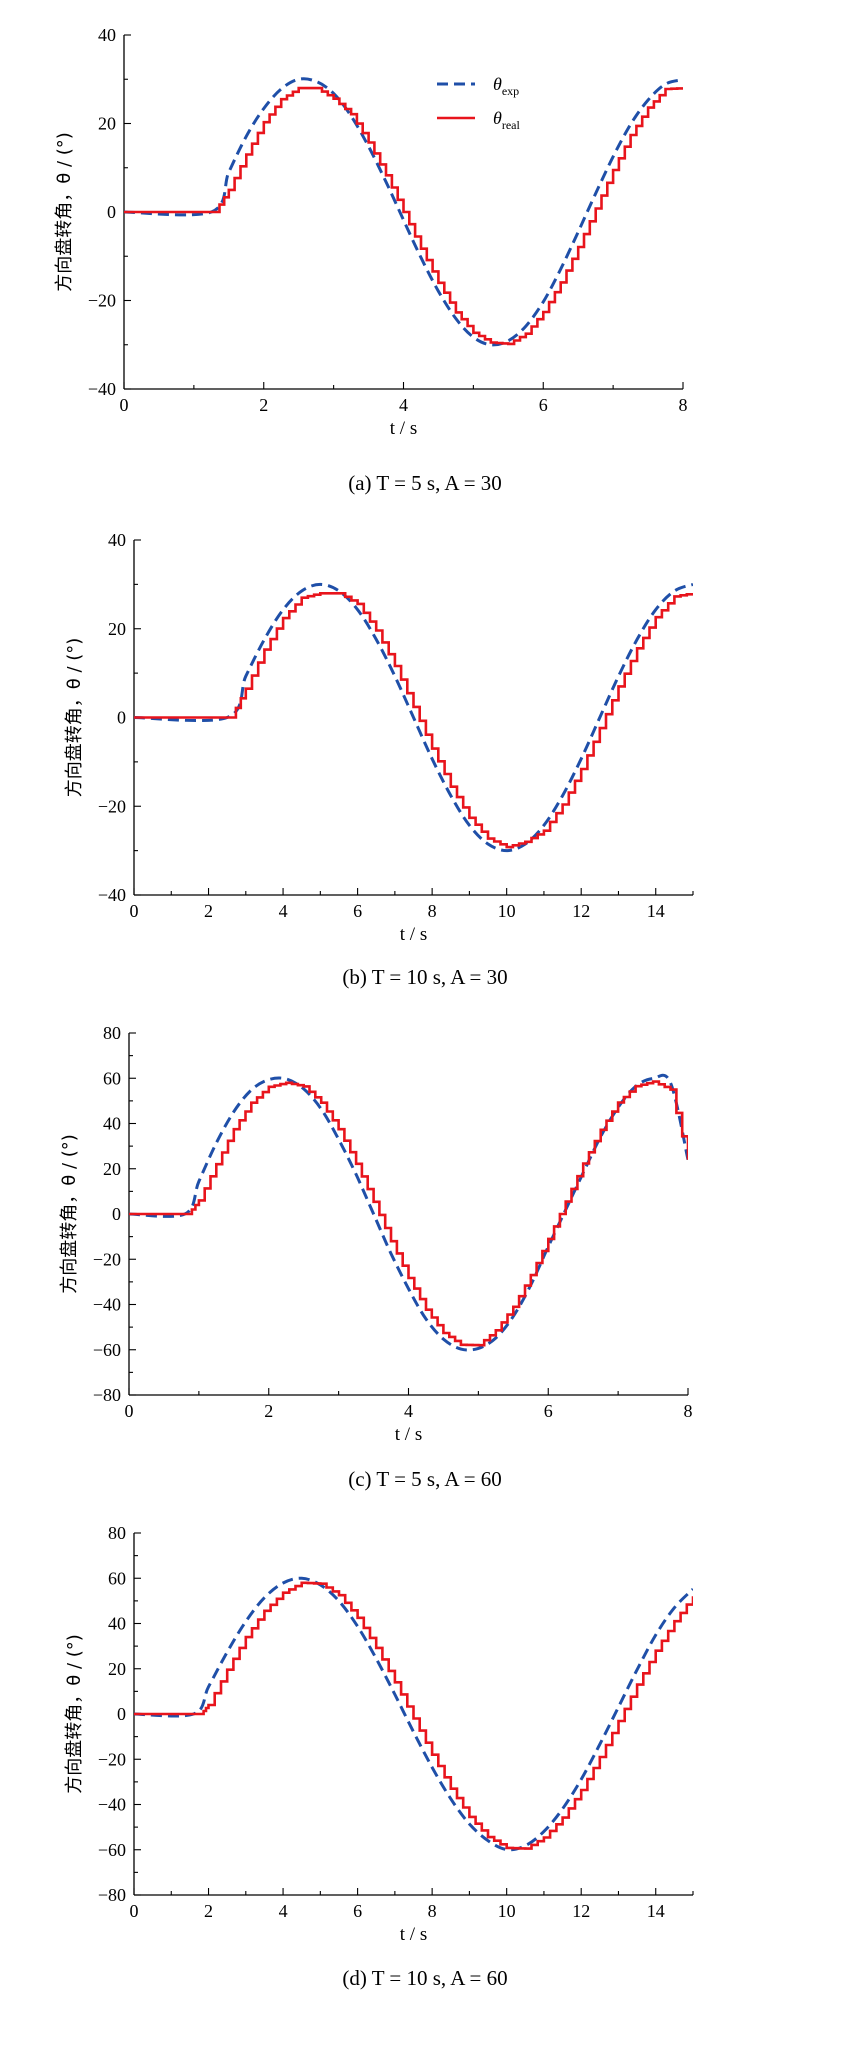 The width and height of the screenshot is (851, 2047). I want to click on panel-caption: (d) T = 10 s, A = 60, so click(424, 1978).